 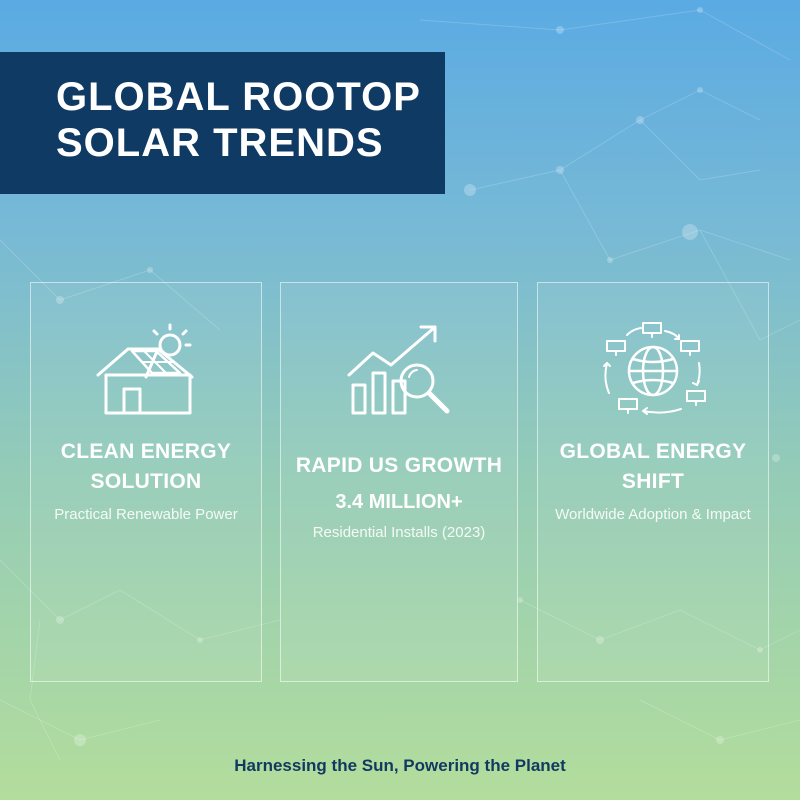 I want to click on card-3-heading: GLOBAL ENERGY SHIFT, so click(x=653, y=467).